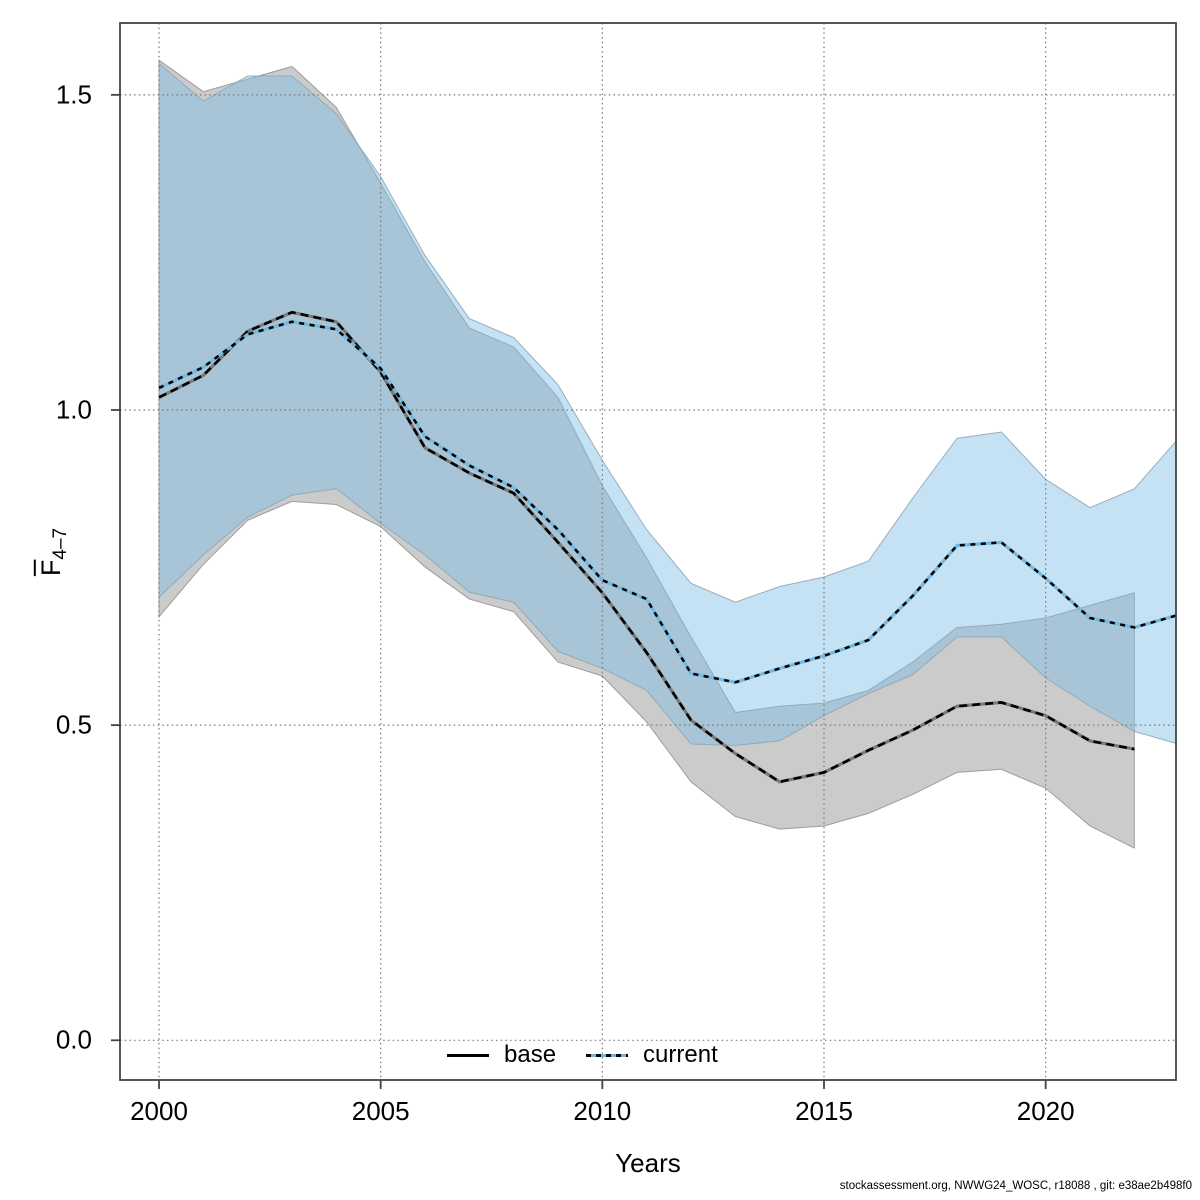  I want to click on x-tick-label: 2010, so click(602, 1111).